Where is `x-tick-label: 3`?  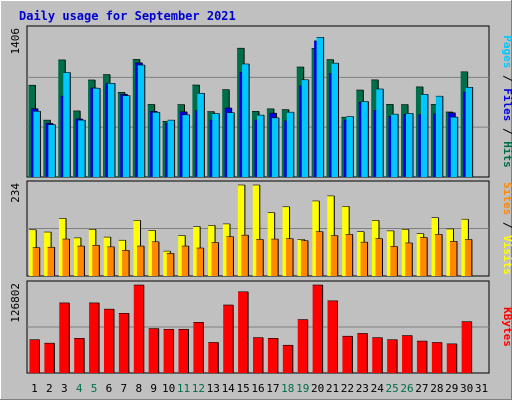 x-tick-label: 3 is located at coordinates (64, 388).